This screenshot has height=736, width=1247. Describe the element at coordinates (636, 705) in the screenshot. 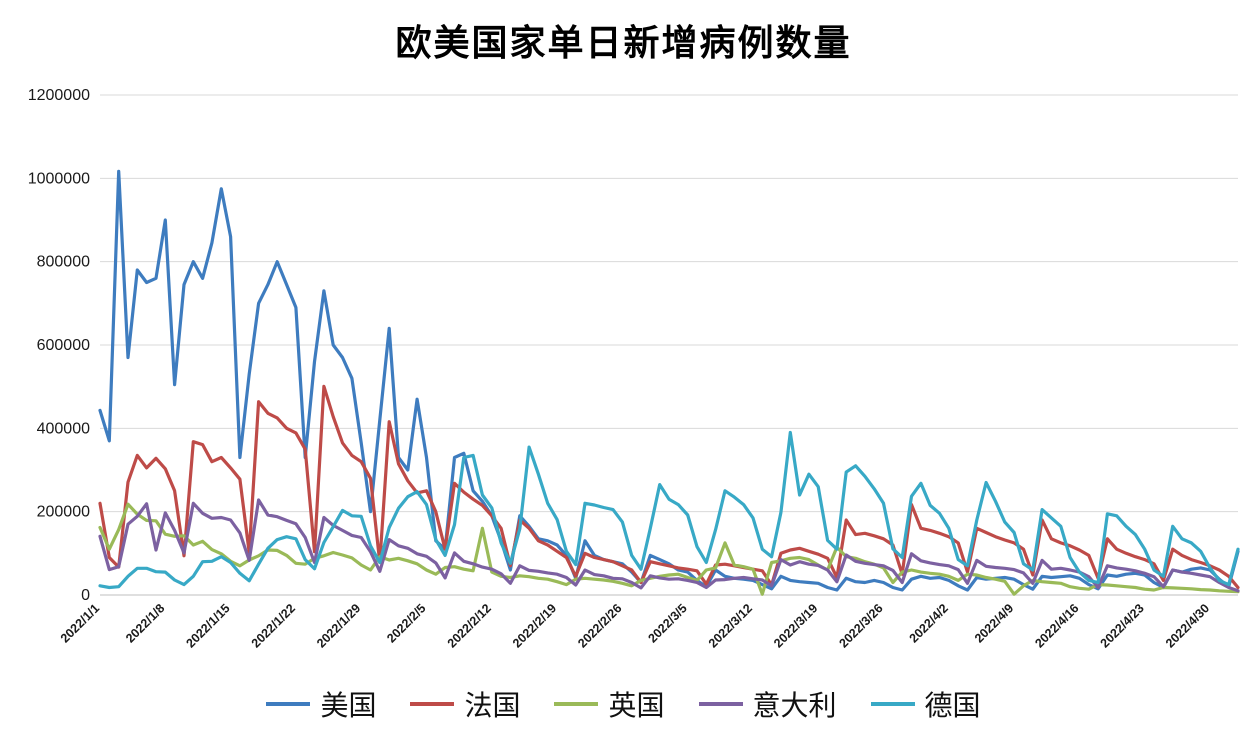

I see `legend-label-uk: 英国` at that location.